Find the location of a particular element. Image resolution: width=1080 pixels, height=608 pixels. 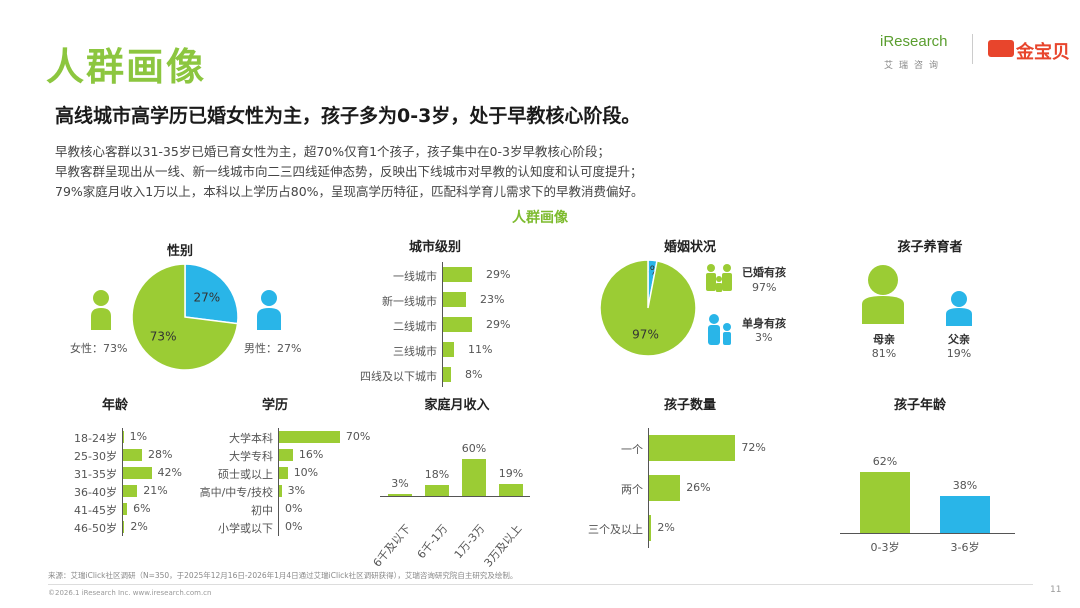

bar-category-label: 31-35岁 is located at coordinates (95, 474).